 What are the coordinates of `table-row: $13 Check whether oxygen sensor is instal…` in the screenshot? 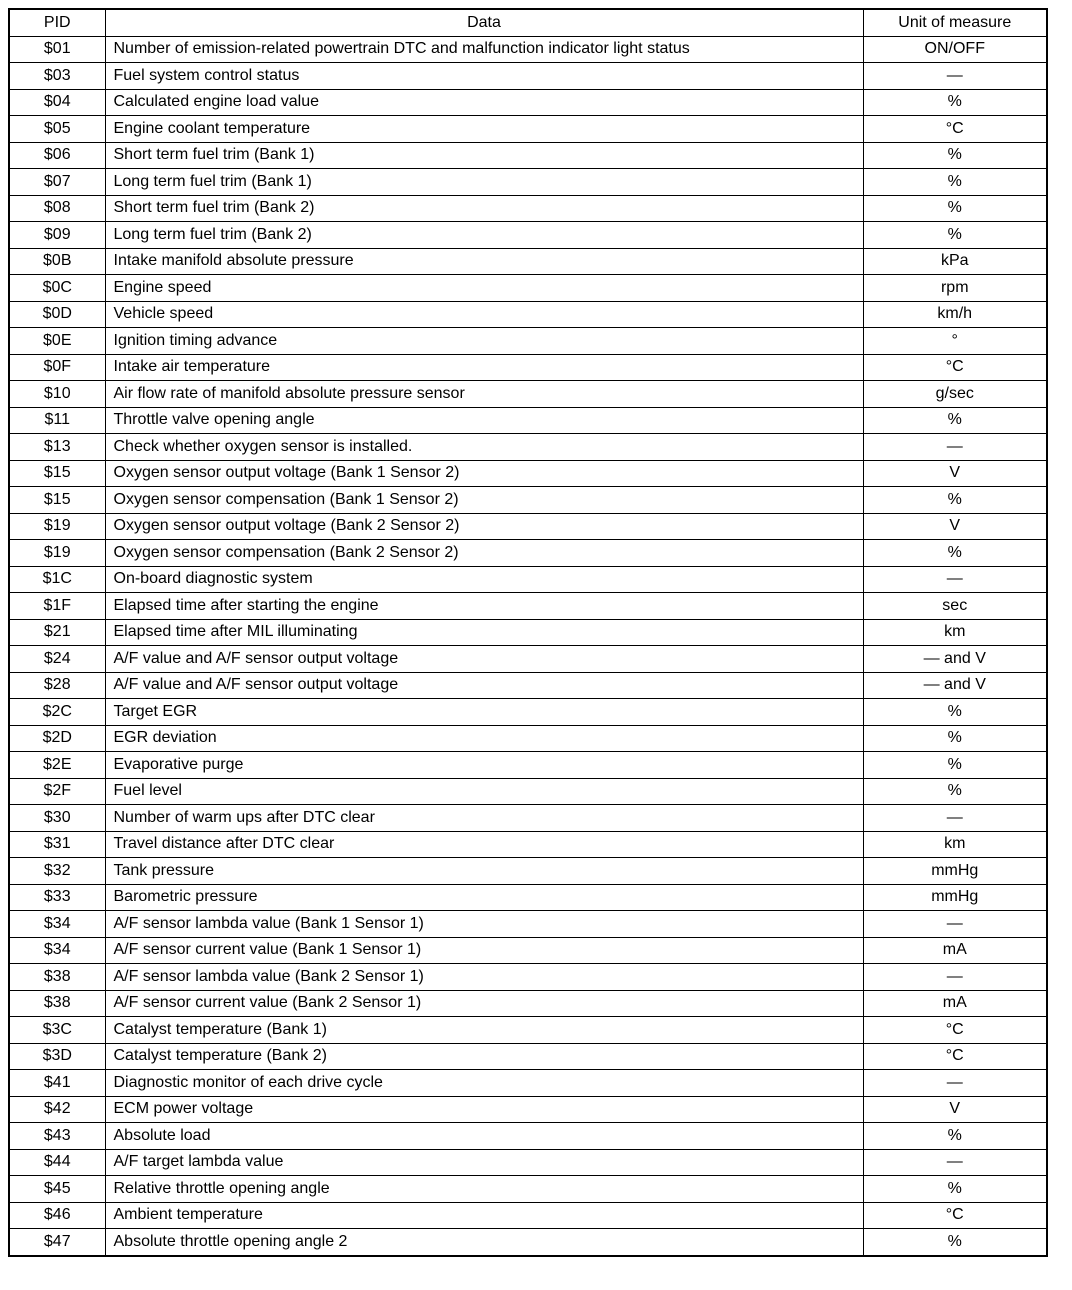 It's located at (528, 447).